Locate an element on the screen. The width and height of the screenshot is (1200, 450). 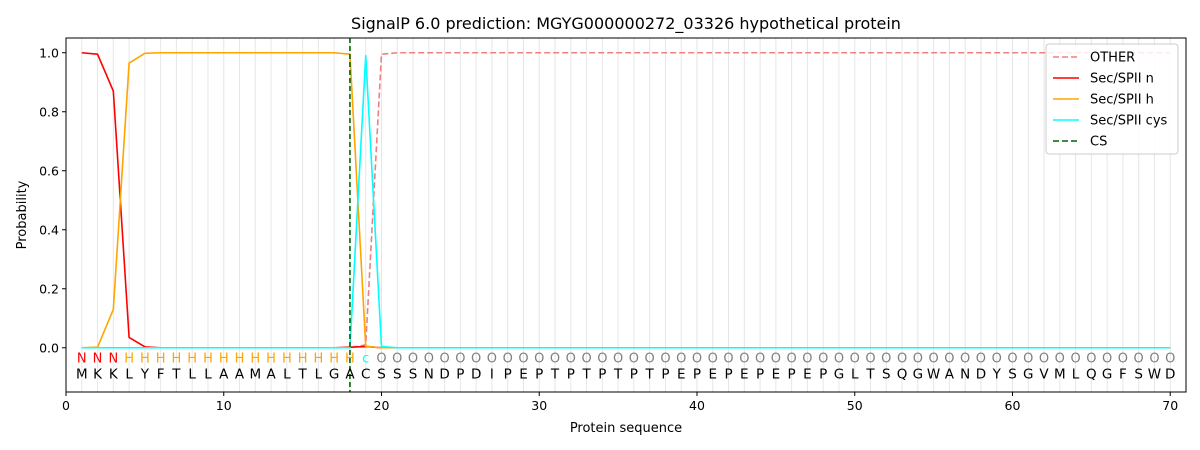
x-tick-label: 40 is located at coordinates (697, 405).